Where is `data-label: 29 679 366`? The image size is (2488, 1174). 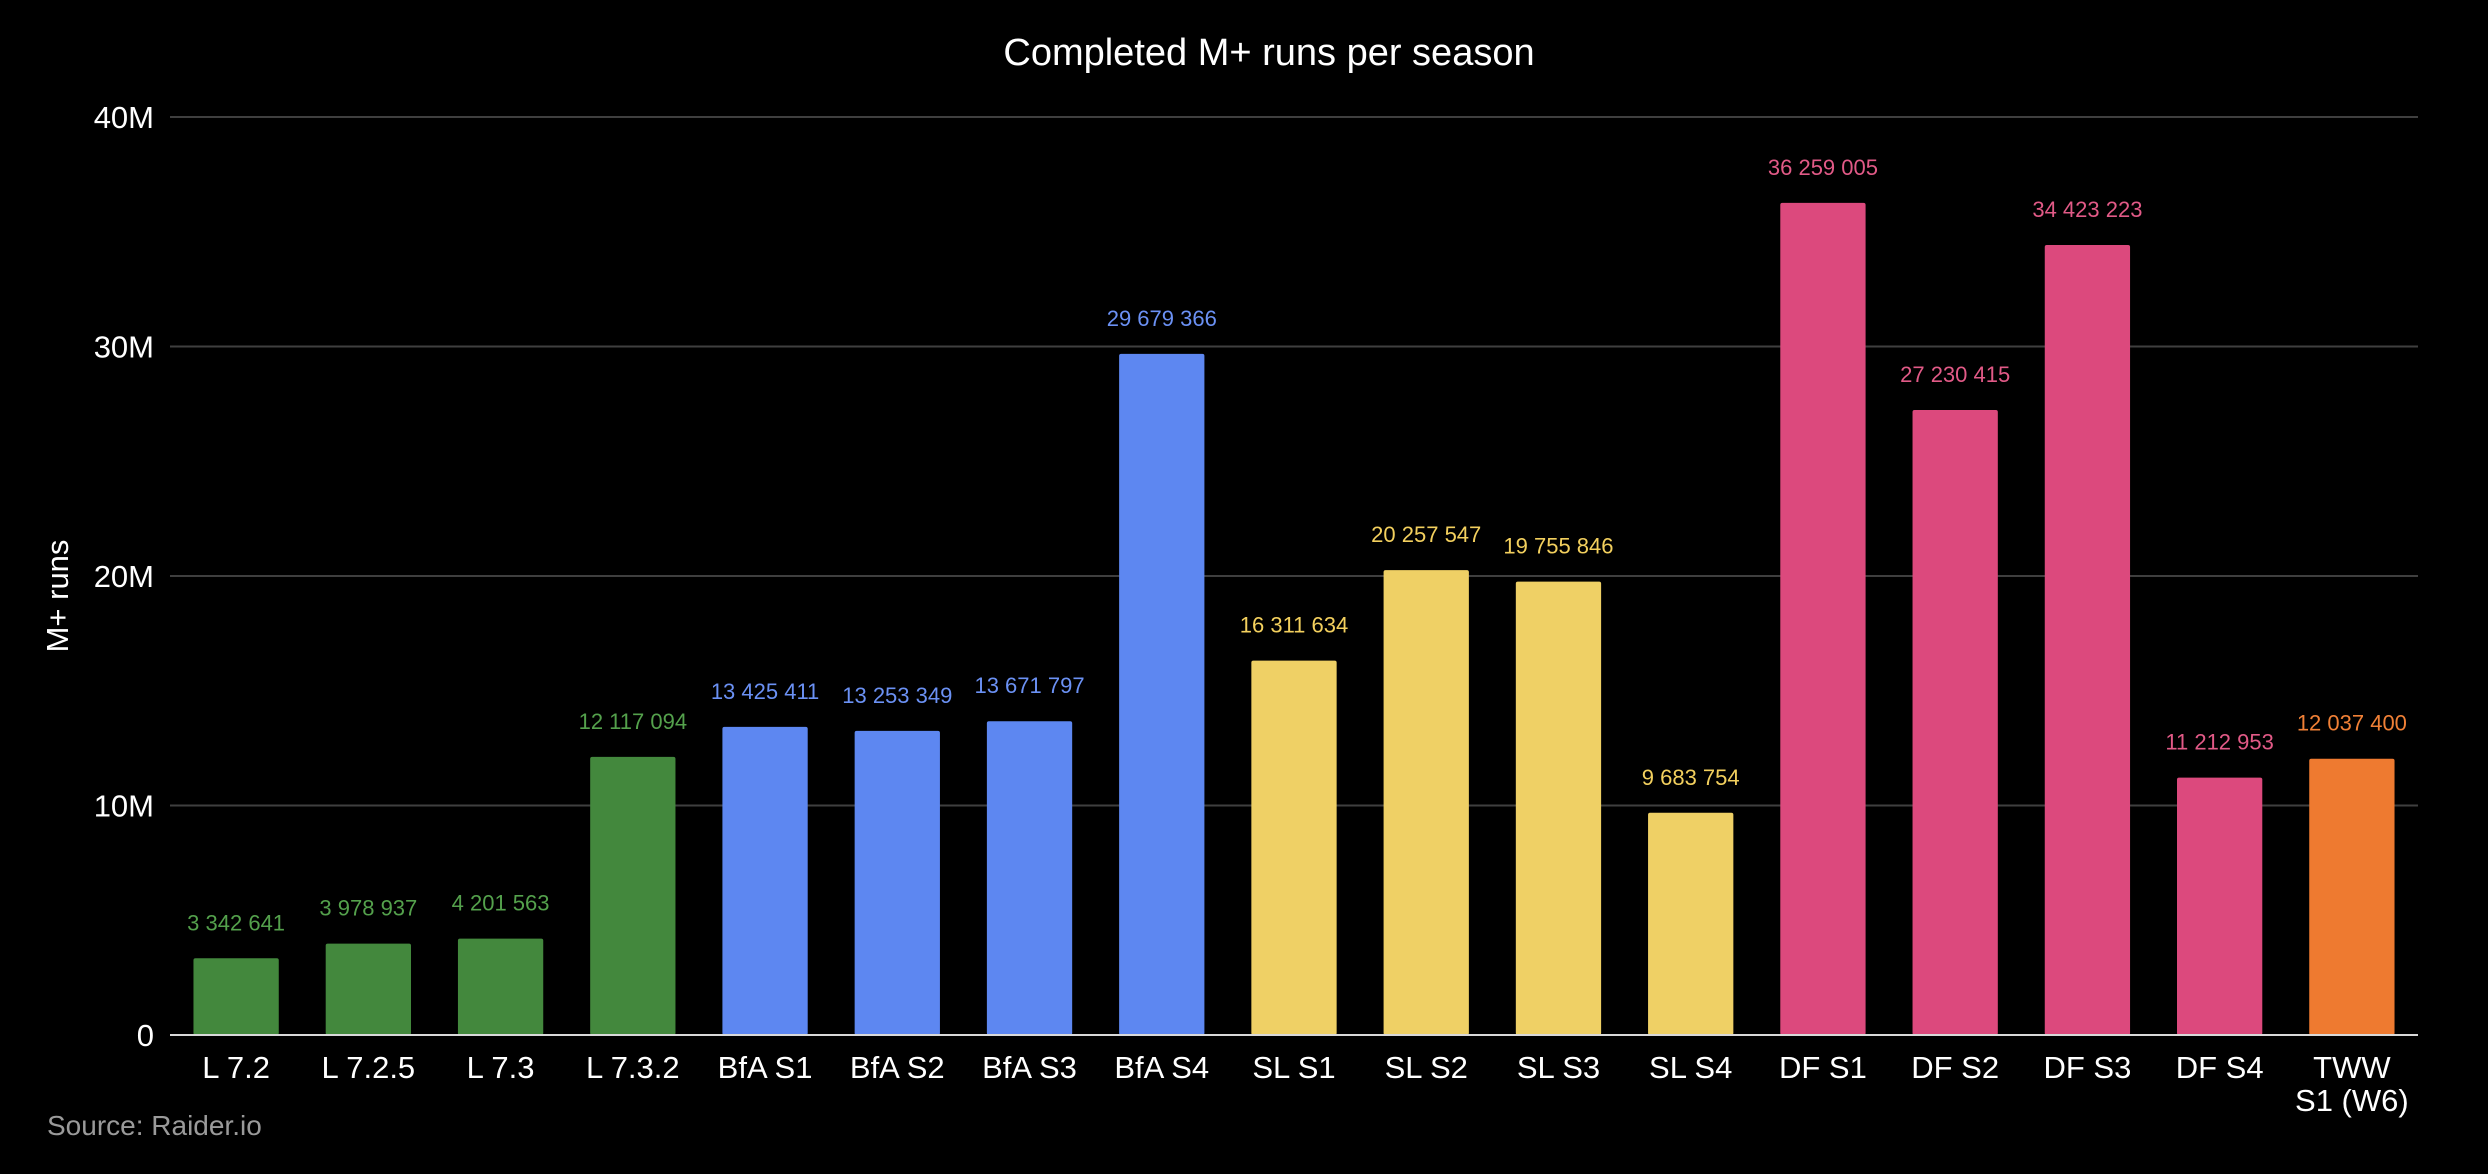 data-label: 29 679 366 is located at coordinates (1162, 318).